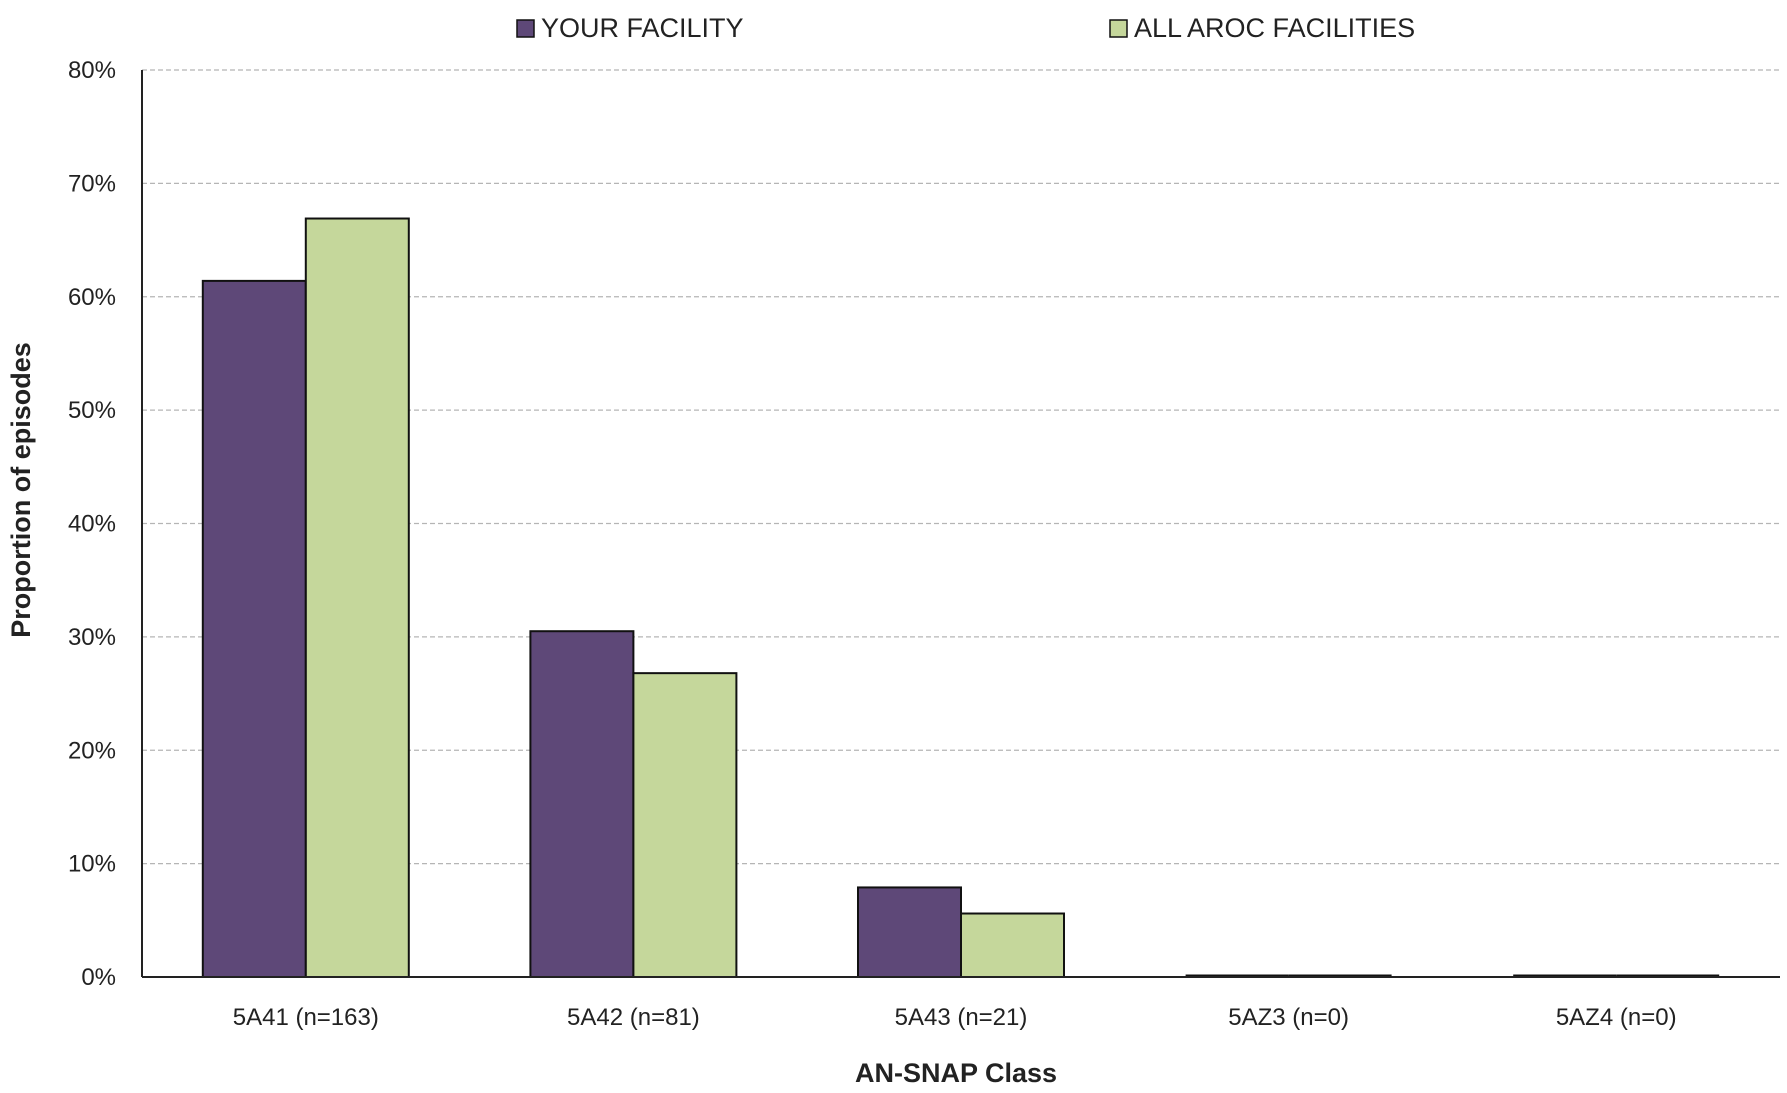 The image size is (1787, 1093). Describe the element at coordinates (633, 1017) in the screenshot. I see `x-tick-label: 5A42 (n=81)` at that location.